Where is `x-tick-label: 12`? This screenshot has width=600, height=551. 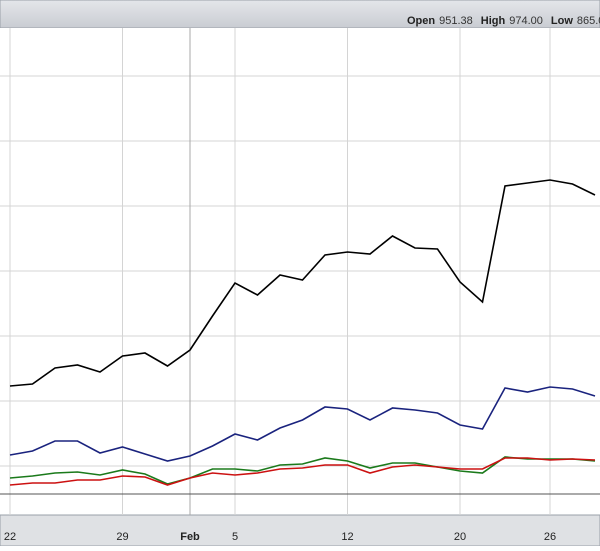
x-tick-label: 12 is located at coordinates (347, 537).